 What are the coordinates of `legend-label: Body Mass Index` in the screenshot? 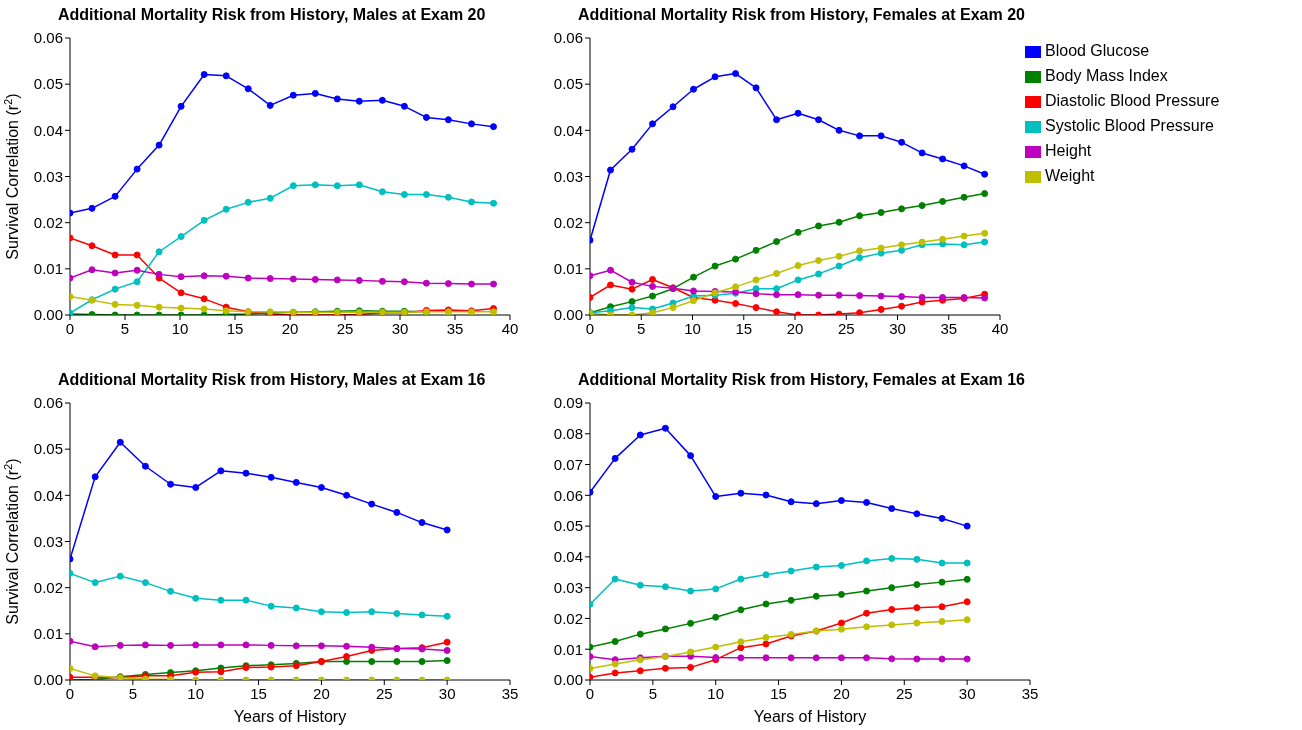 It's located at (1106, 75).